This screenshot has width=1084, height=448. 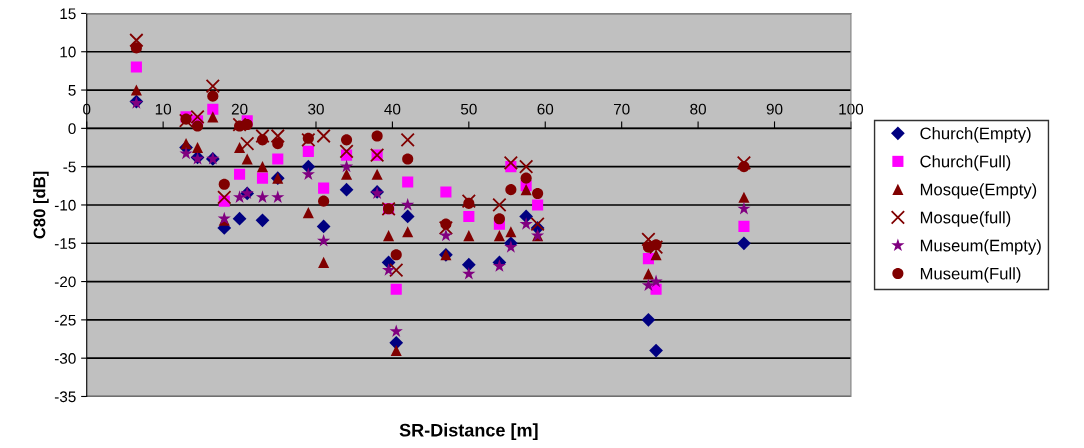 What do you see at coordinates (392, 109) in the screenshot?
I see `x-tick-label: 40` at bounding box center [392, 109].